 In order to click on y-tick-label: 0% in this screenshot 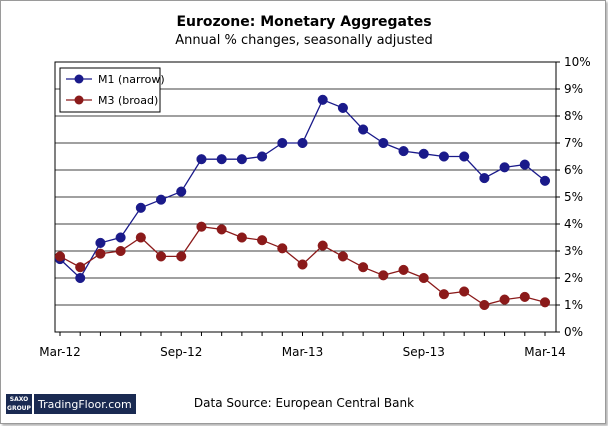, I will do `click(573, 332)`.